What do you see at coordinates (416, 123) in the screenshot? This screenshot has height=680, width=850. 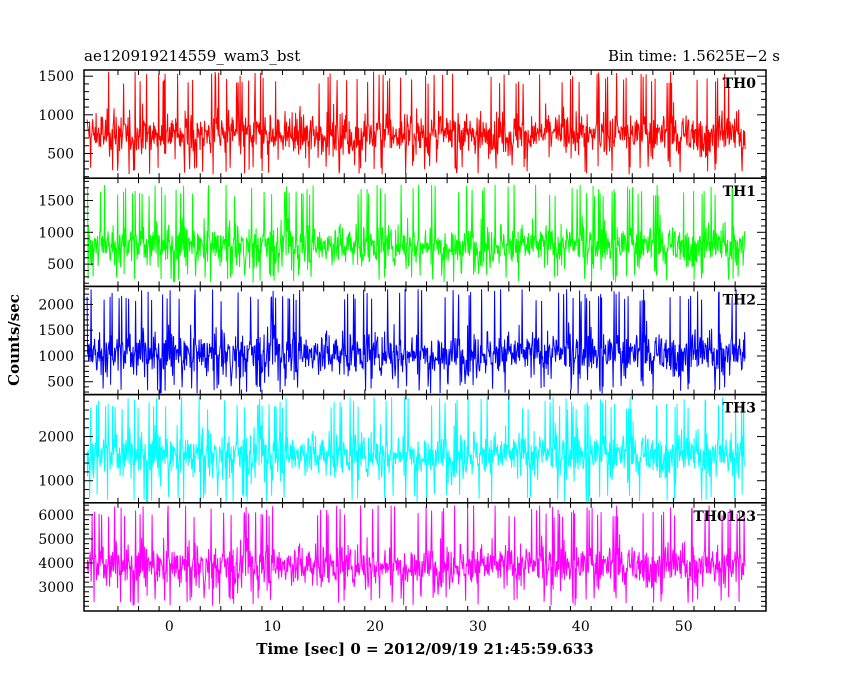 I see `series-line-th0` at bounding box center [416, 123].